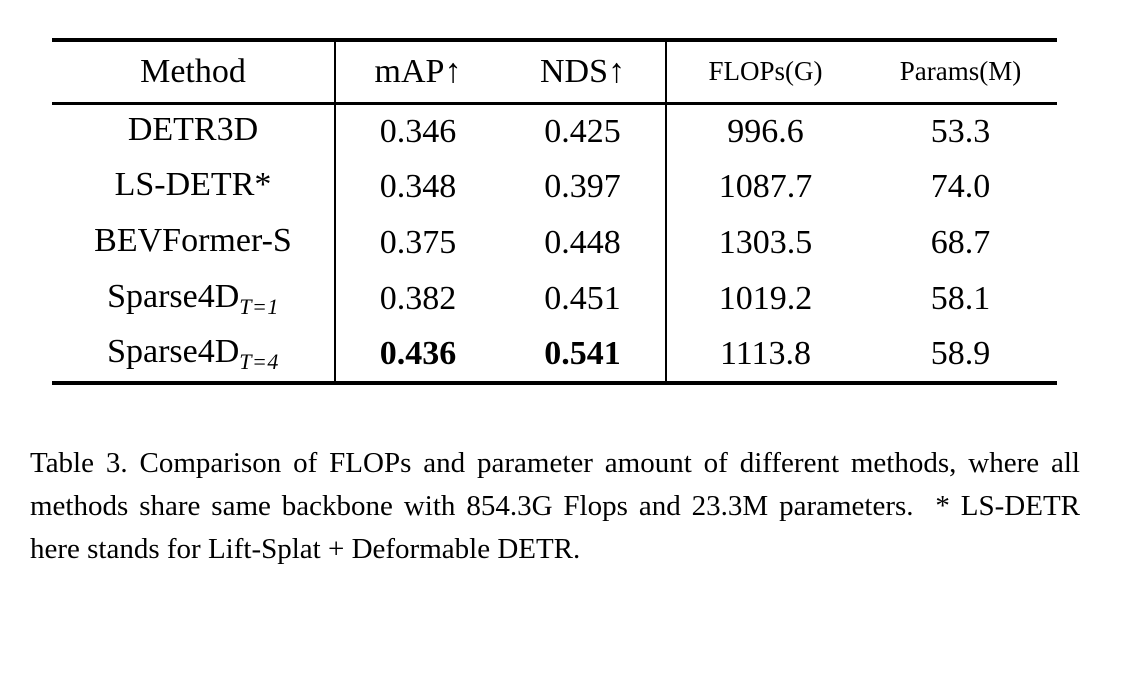  What do you see at coordinates (418, 353) in the screenshot?
I see `map-value: 0.436` at bounding box center [418, 353].